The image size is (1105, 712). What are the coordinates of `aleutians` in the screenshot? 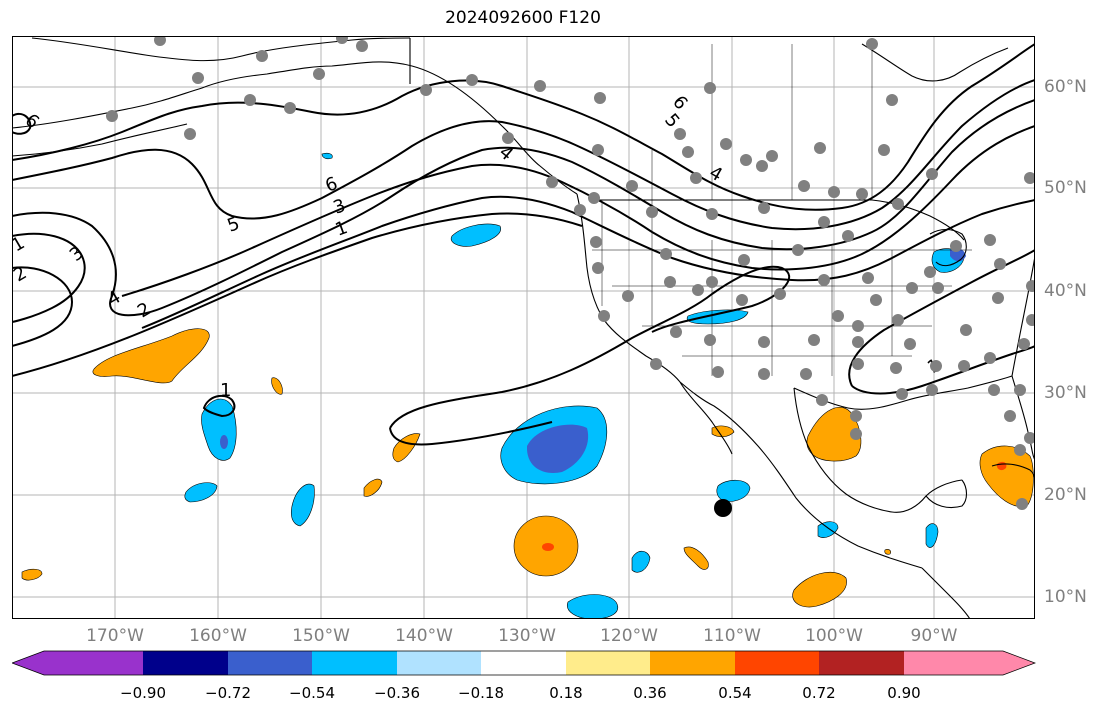 It's located at (100, 140).